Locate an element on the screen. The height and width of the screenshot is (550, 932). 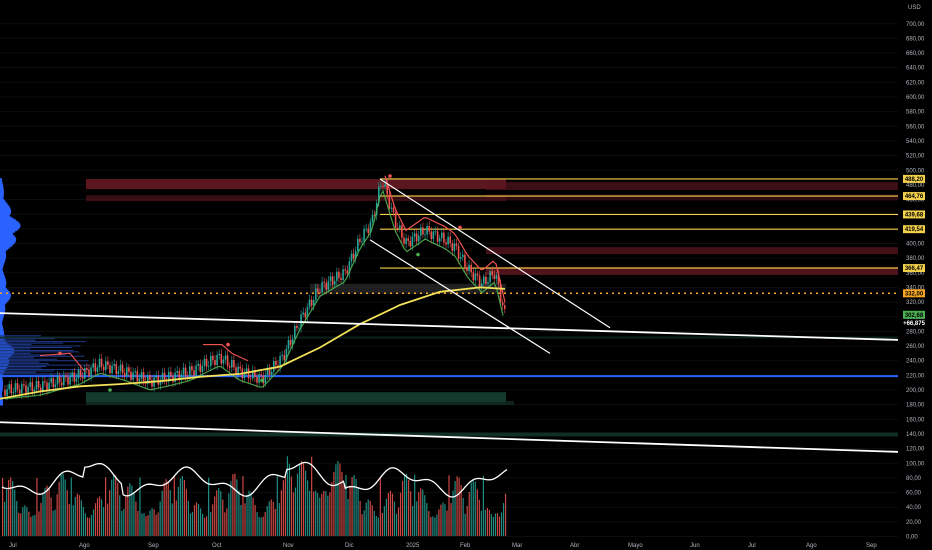
moving-average-yellow is located at coordinates (253, 343).